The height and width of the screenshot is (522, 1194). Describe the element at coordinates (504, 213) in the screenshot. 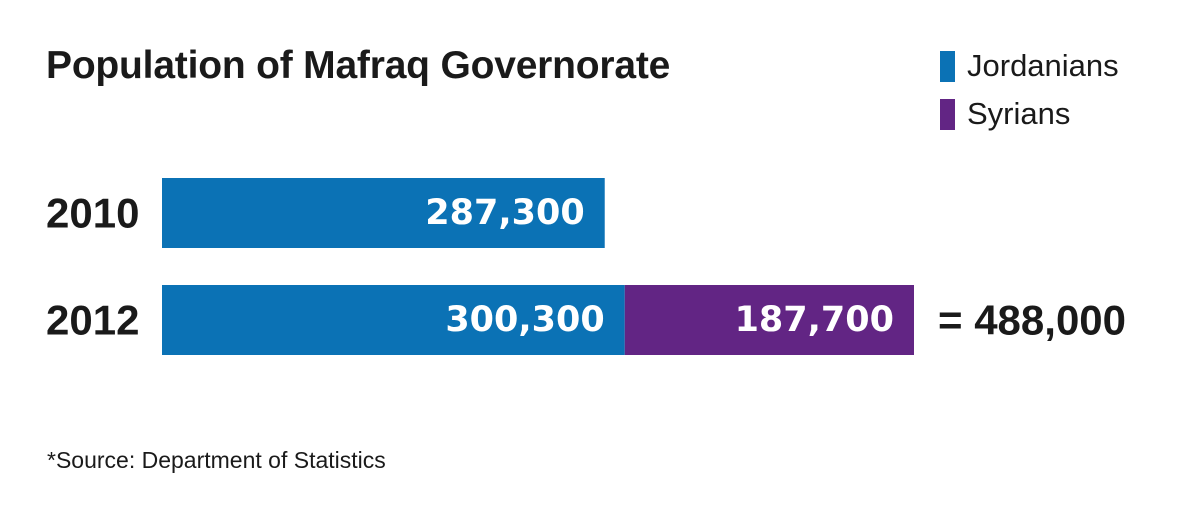

I see `data-label-jordanians-2010: 287,300` at that location.